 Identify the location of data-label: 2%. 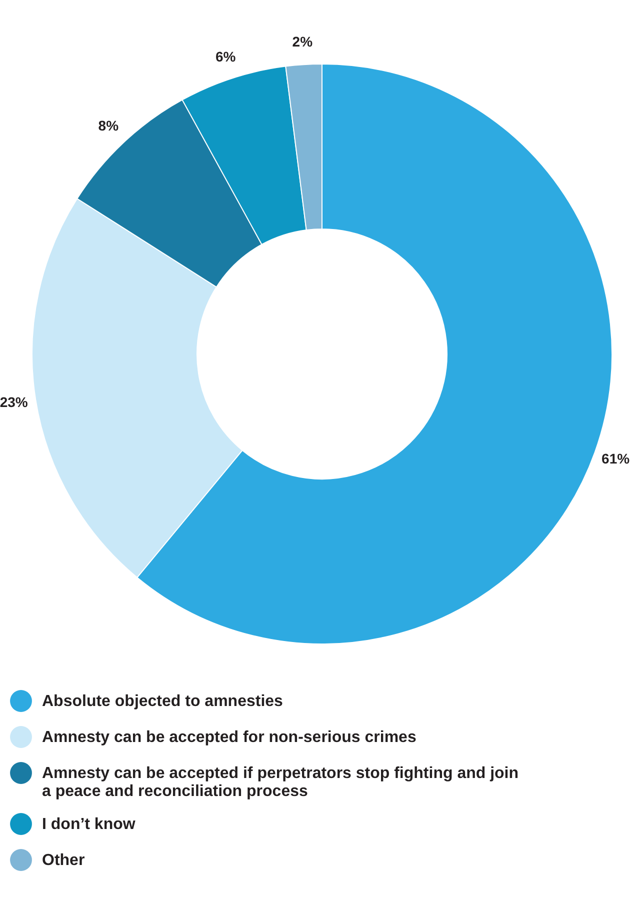
(303, 42).